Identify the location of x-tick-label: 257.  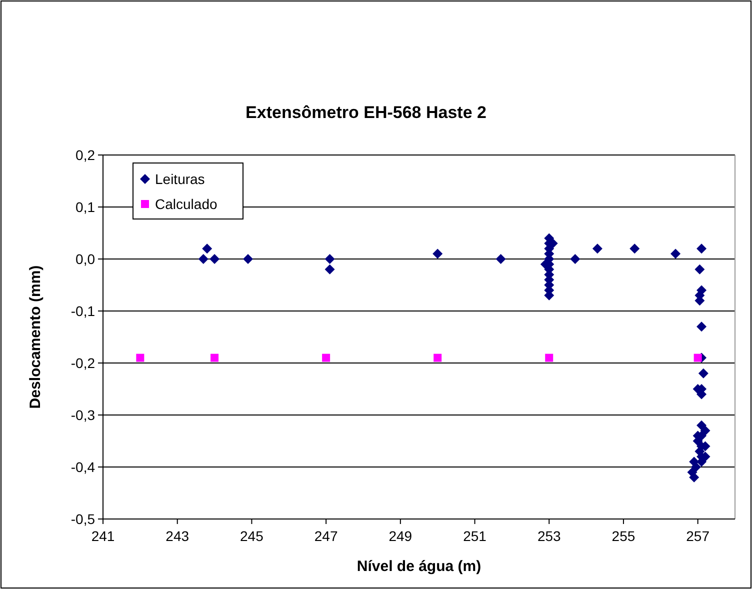
(698, 536).